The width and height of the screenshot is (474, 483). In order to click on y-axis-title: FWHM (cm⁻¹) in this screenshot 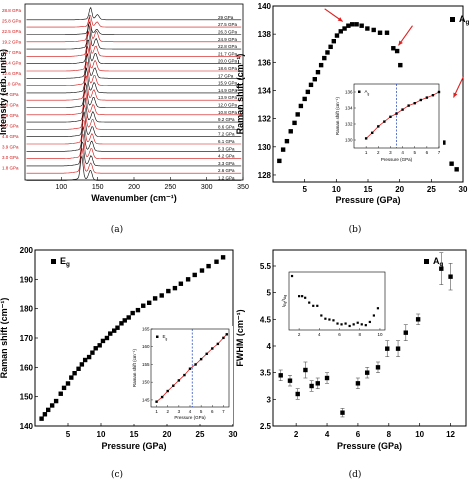, I will do `click(240, 337)`.